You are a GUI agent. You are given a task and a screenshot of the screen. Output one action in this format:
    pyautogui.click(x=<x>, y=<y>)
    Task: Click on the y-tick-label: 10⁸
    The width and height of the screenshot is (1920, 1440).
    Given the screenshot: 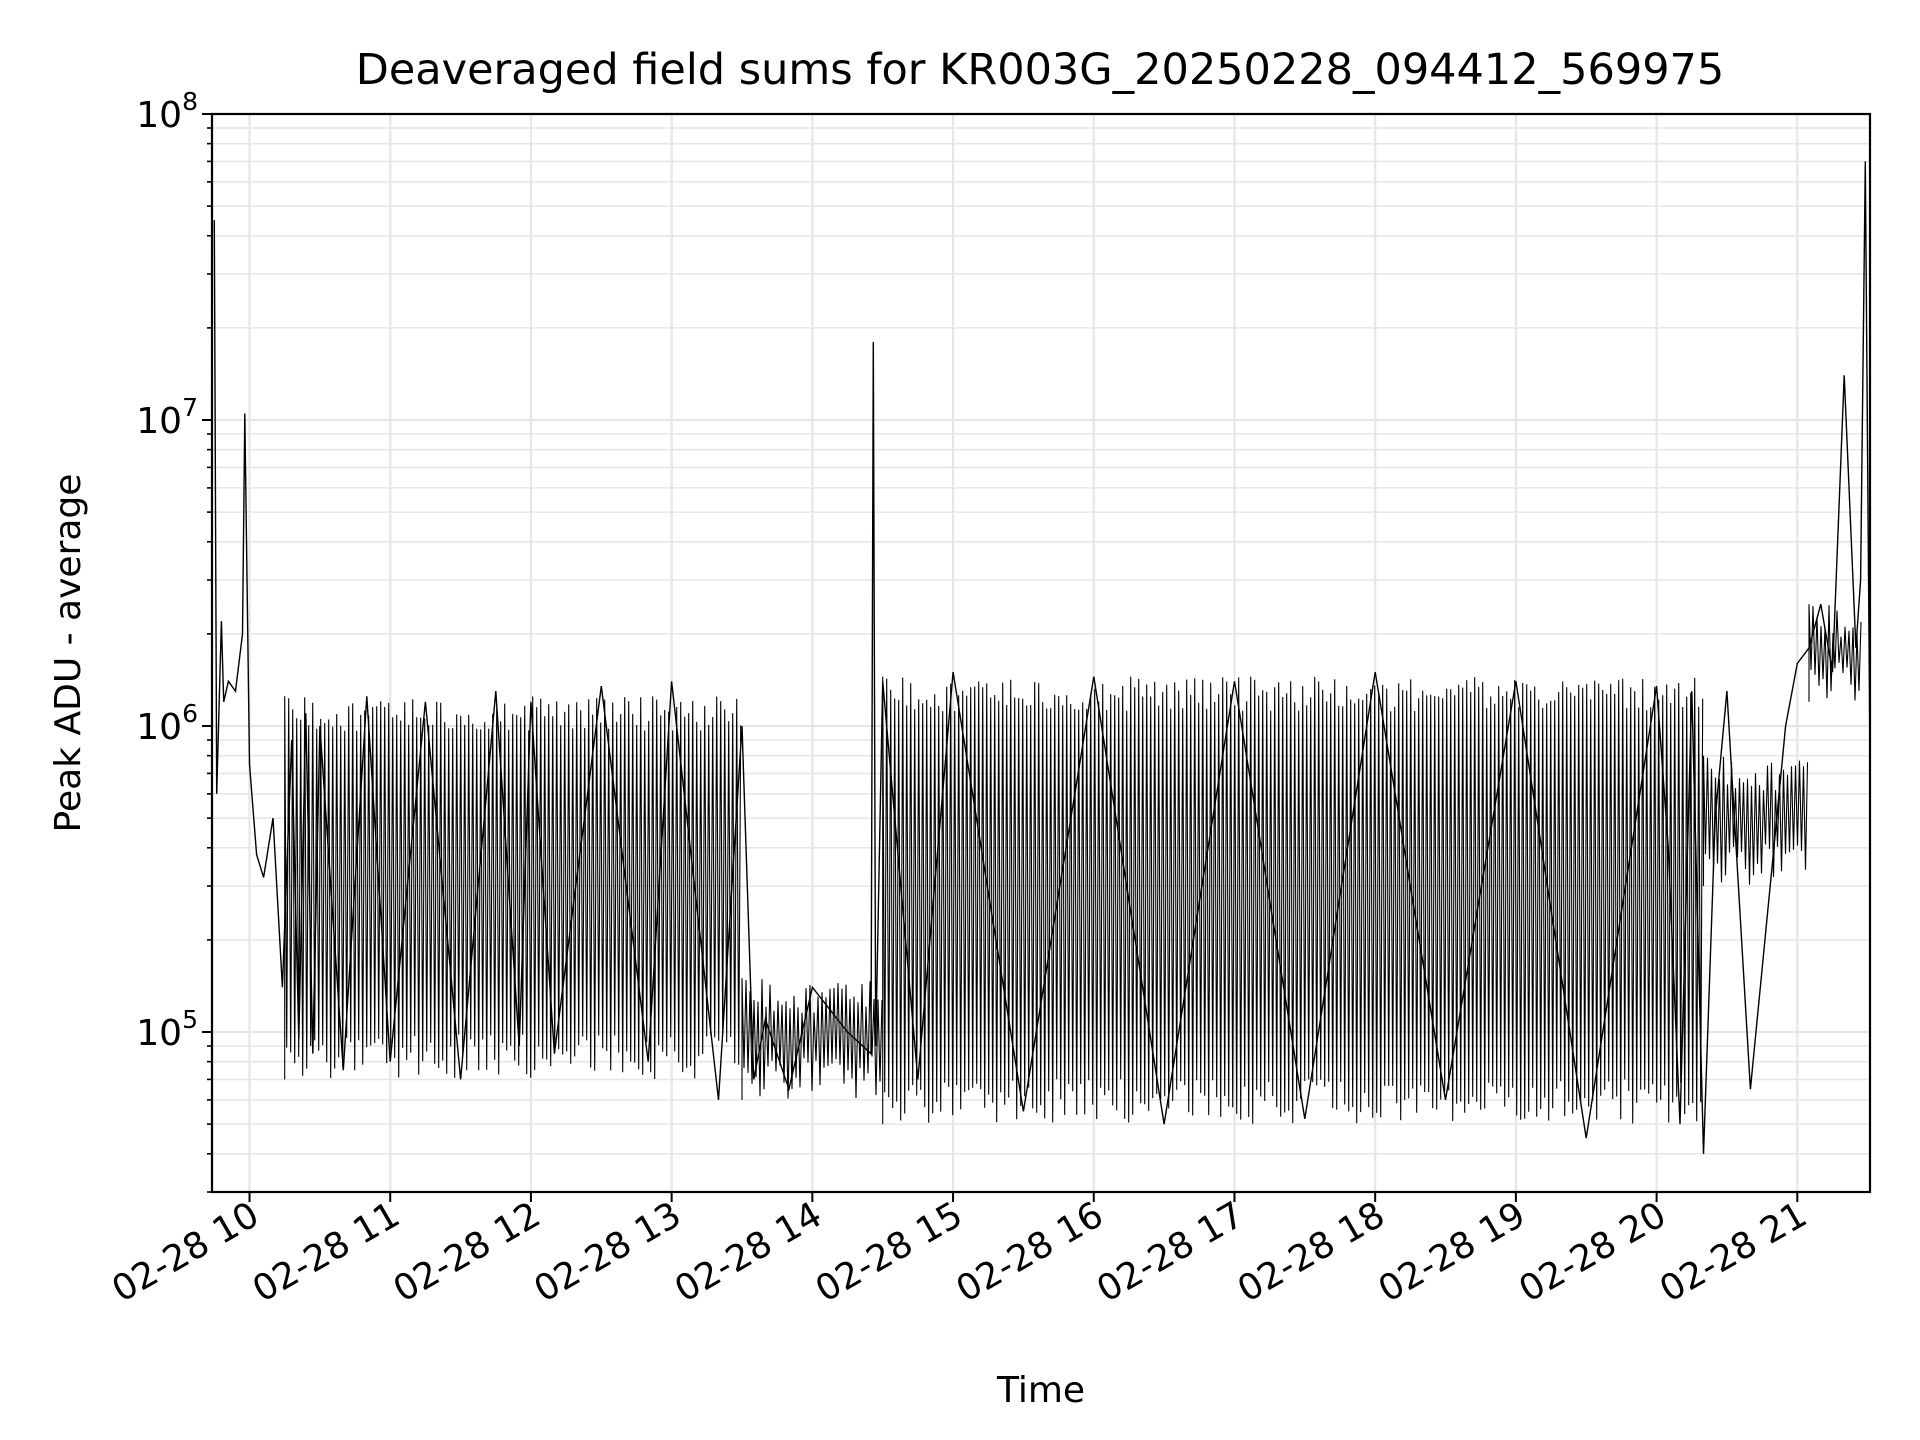 What is the action you would take?
    pyautogui.click(x=167, y=111)
    